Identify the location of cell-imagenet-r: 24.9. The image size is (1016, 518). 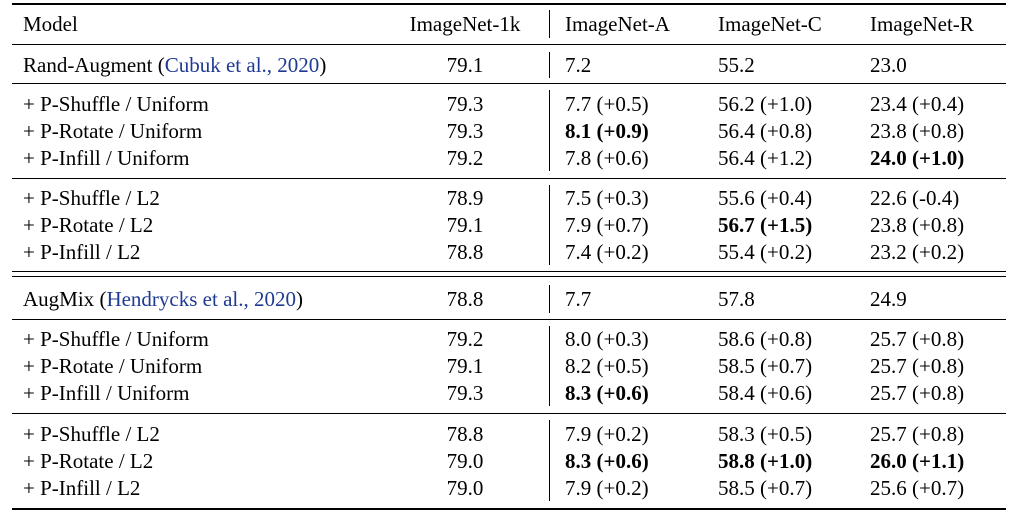
(888, 299).